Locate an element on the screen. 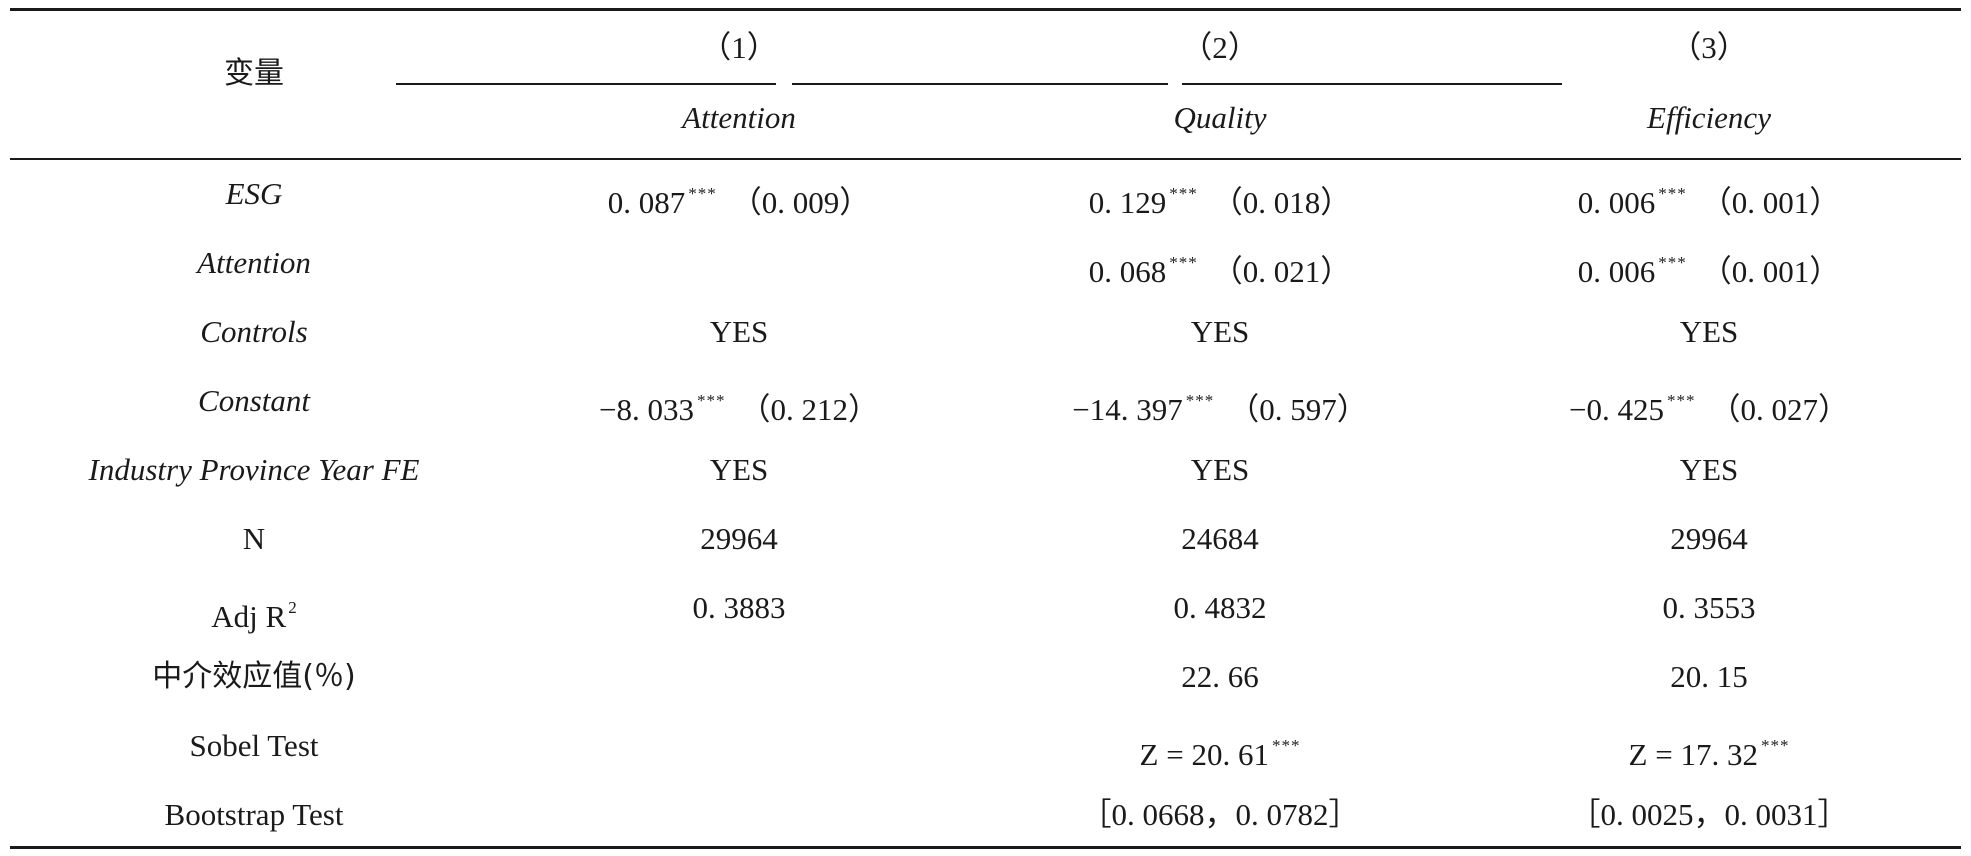 The height and width of the screenshot is (856, 1971). row-label-constant: Constant is located at coordinates (254, 400).